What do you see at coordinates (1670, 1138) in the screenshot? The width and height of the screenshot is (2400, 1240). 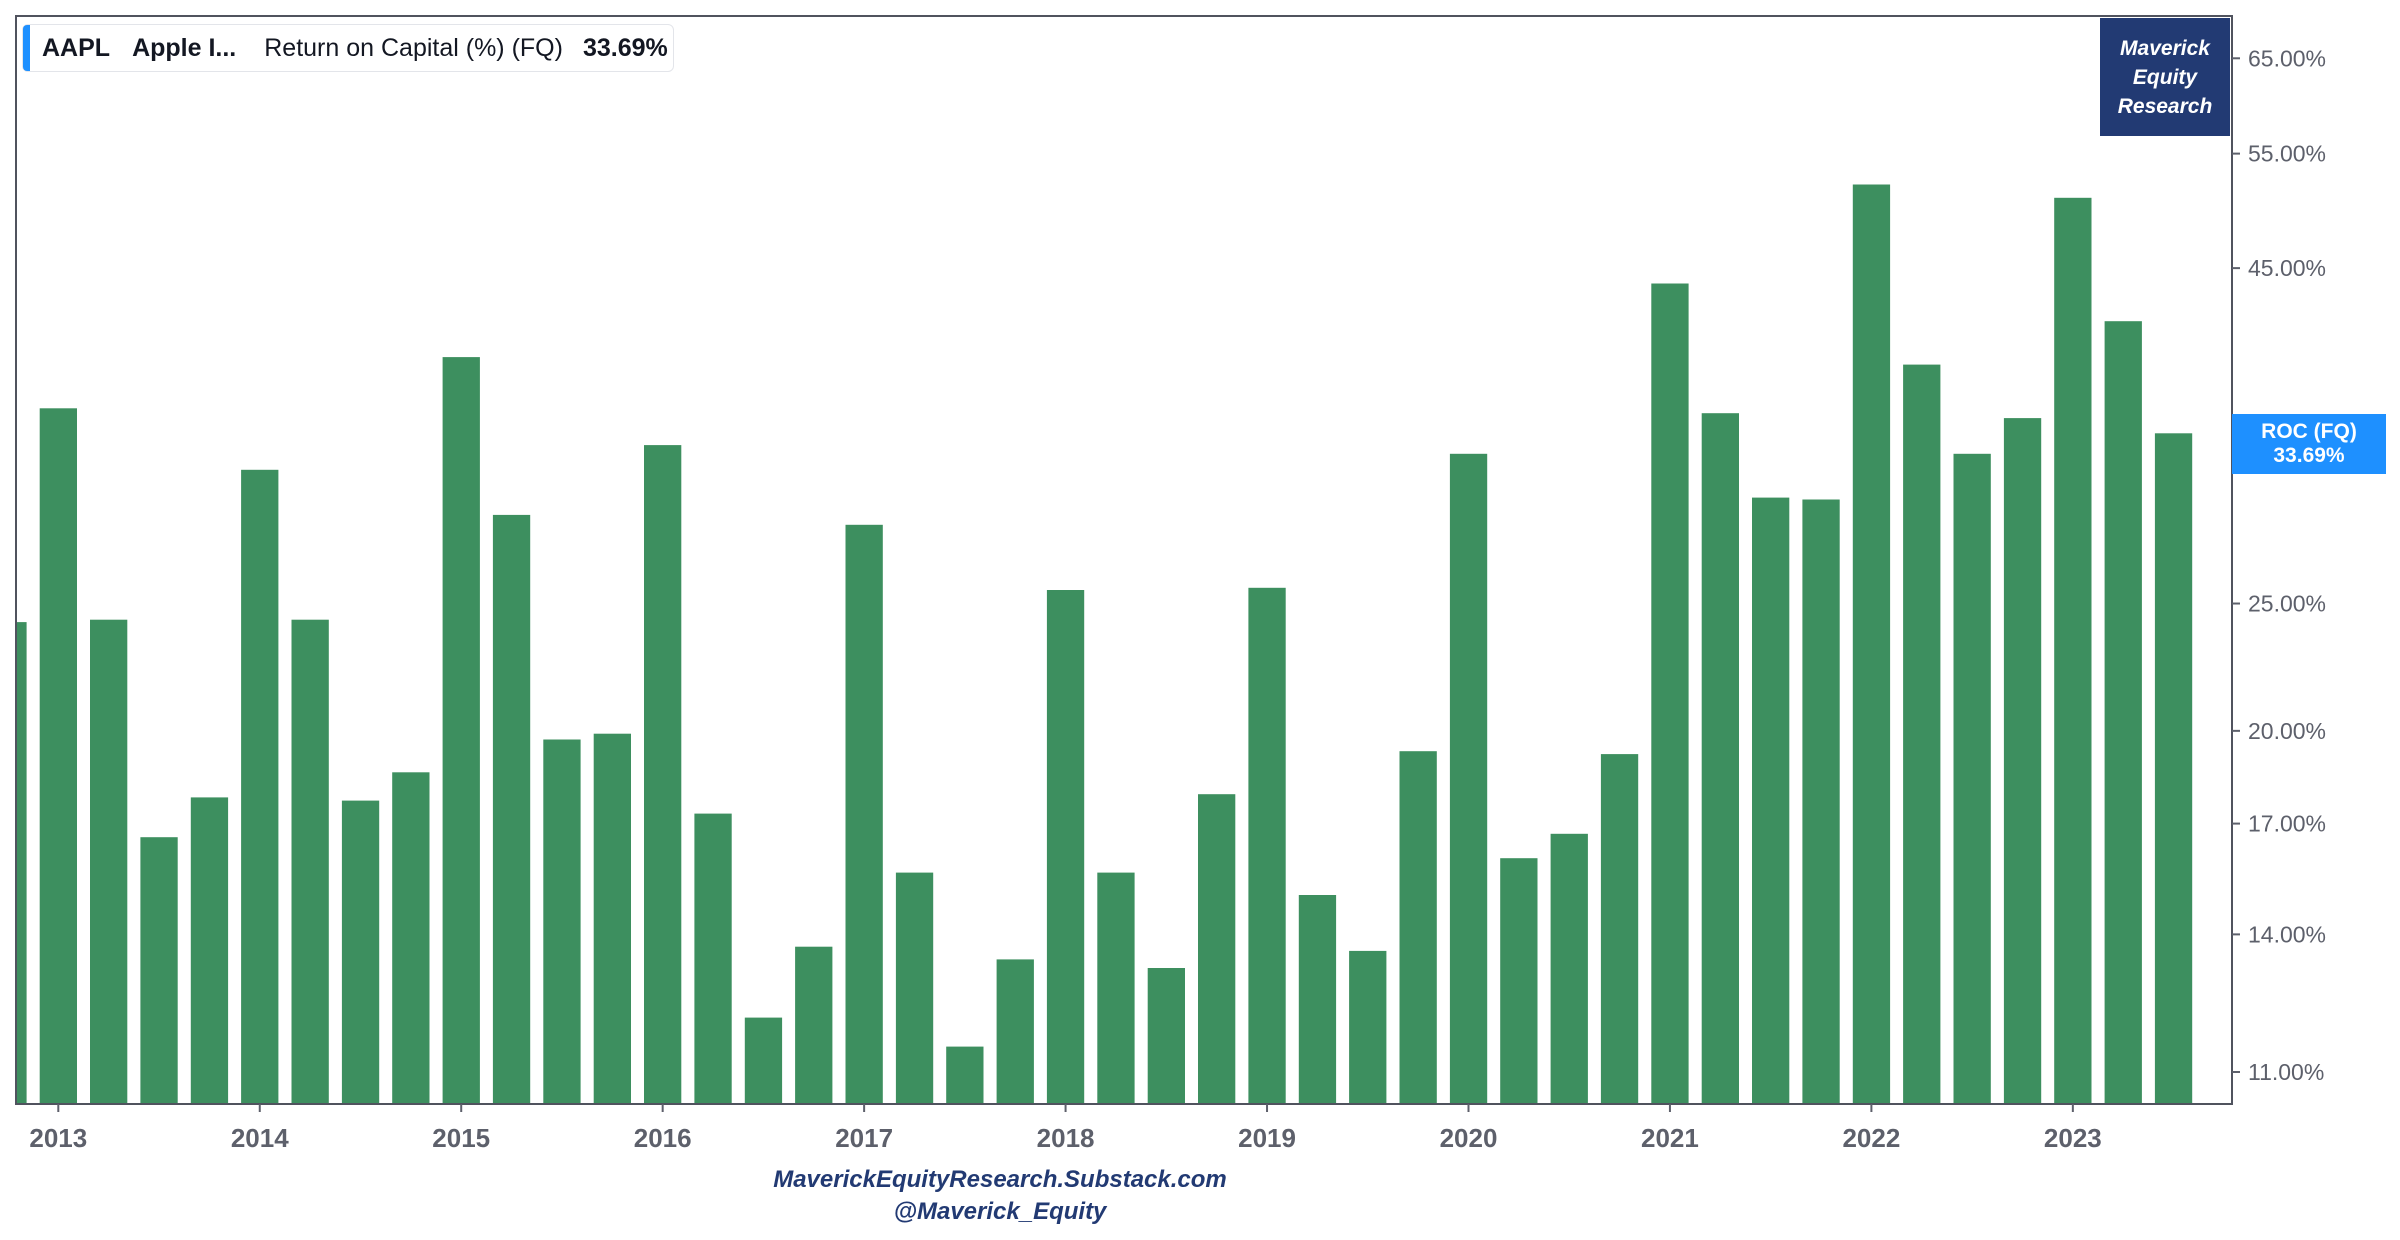 I see `x-tick-label: 2021` at bounding box center [1670, 1138].